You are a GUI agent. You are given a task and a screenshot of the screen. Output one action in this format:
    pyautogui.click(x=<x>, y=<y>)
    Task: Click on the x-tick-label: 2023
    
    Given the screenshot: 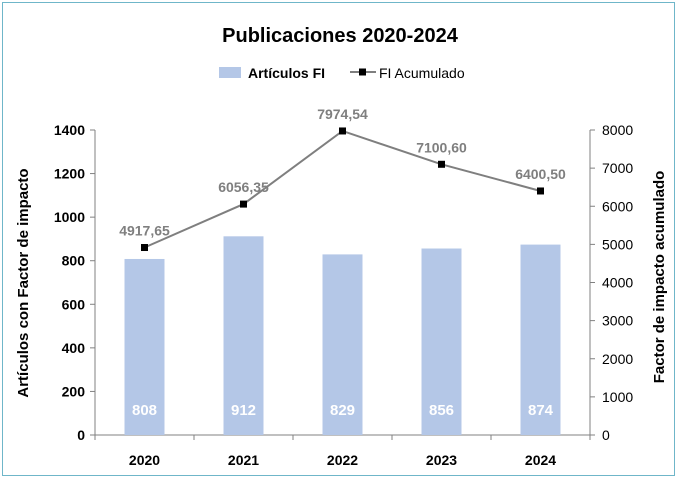 What is the action you would take?
    pyautogui.click(x=441, y=460)
    